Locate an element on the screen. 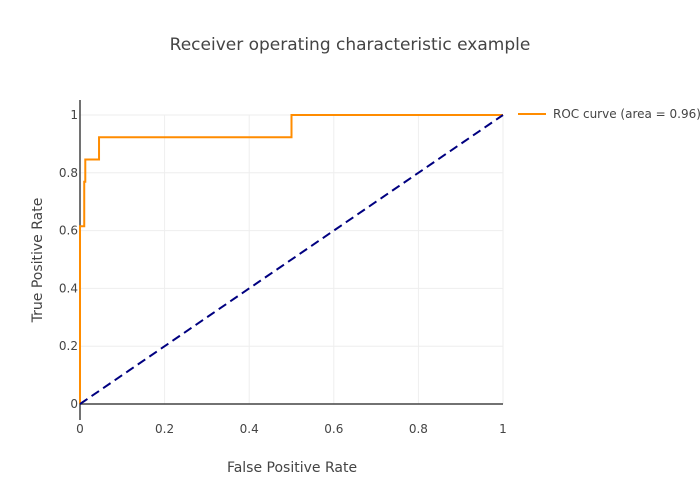 Image resolution: width=700 pixels, height=500 pixels. y-tick-label: 0.6 is located at coordinates (68, 231).